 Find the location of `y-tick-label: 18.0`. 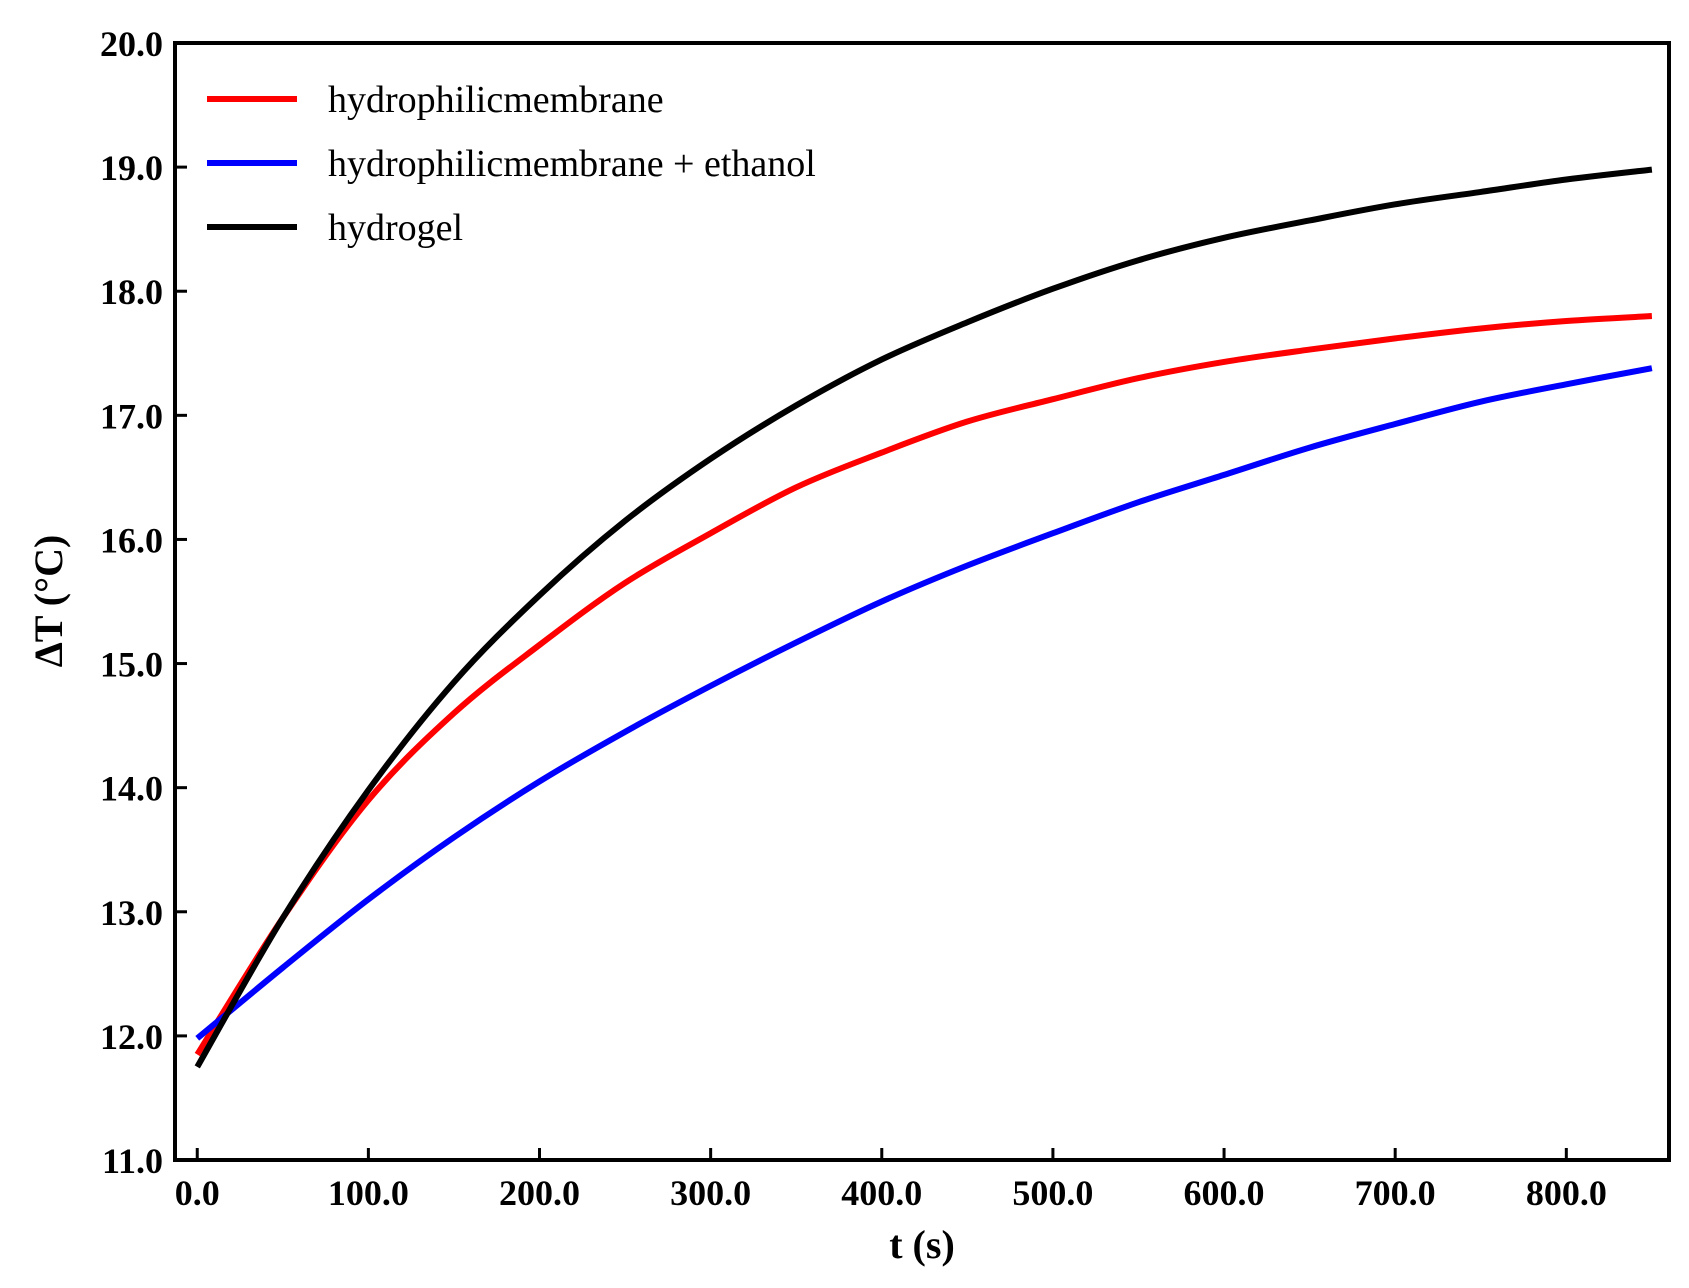

y-tick-label: 18.0 is located at coordinates (131, 292).